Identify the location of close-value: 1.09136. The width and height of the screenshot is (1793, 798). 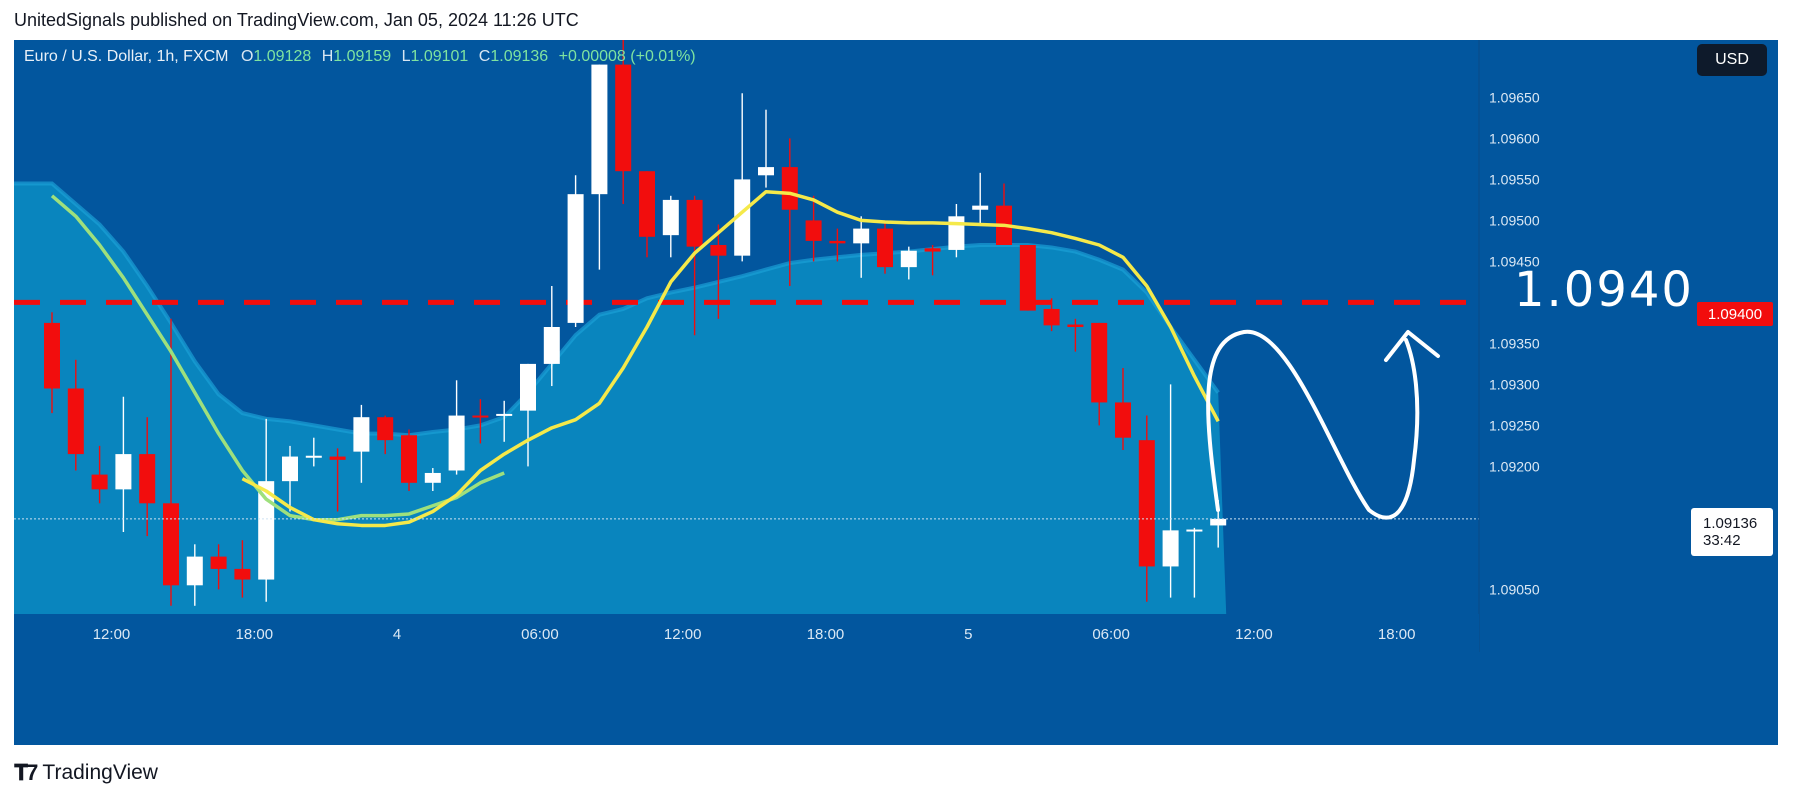
(519, 56).